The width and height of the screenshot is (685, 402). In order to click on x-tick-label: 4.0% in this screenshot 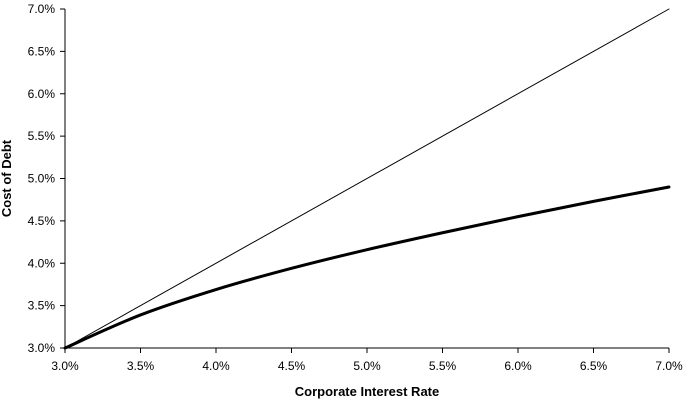, I will do `click(216, 366)`.